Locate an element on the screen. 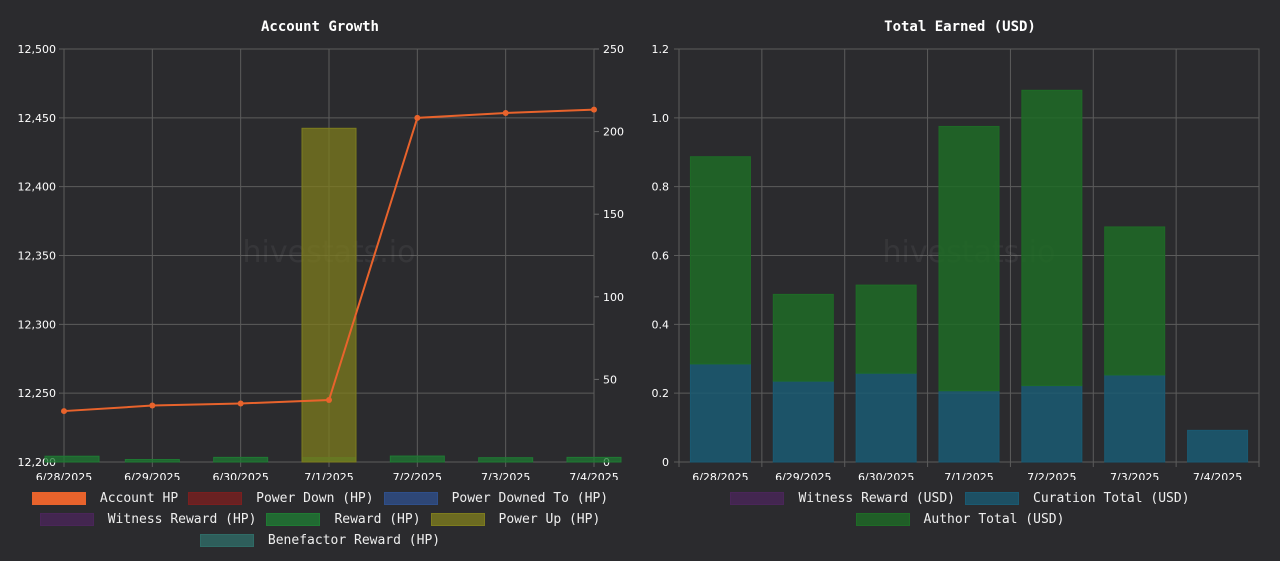 This screenshot has width=1280, height=561. legend-label: Witness Reward (HP) is located at coordinates (182, 519).